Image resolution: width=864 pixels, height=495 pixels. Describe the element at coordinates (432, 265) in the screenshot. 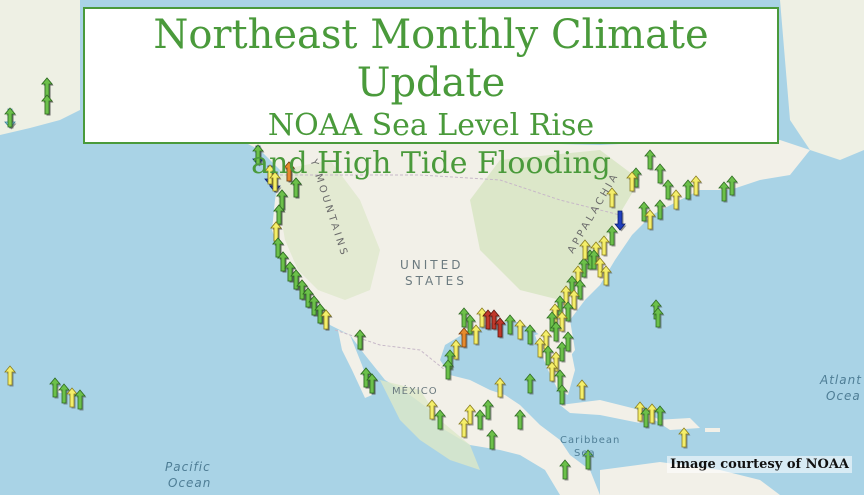

I see `label-united: UNITED` at that location.